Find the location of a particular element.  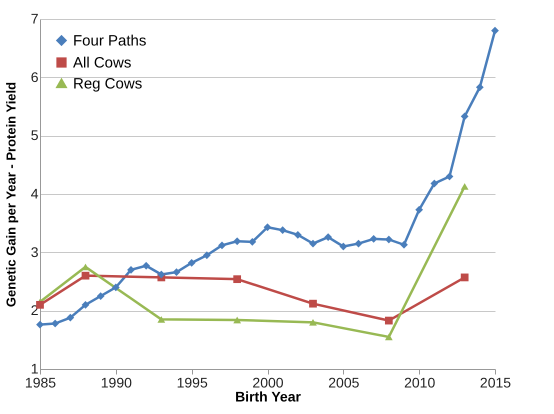

y-axis-title: Genetic Gain per Year - Protein Yield is located at coordinates (11, 195).